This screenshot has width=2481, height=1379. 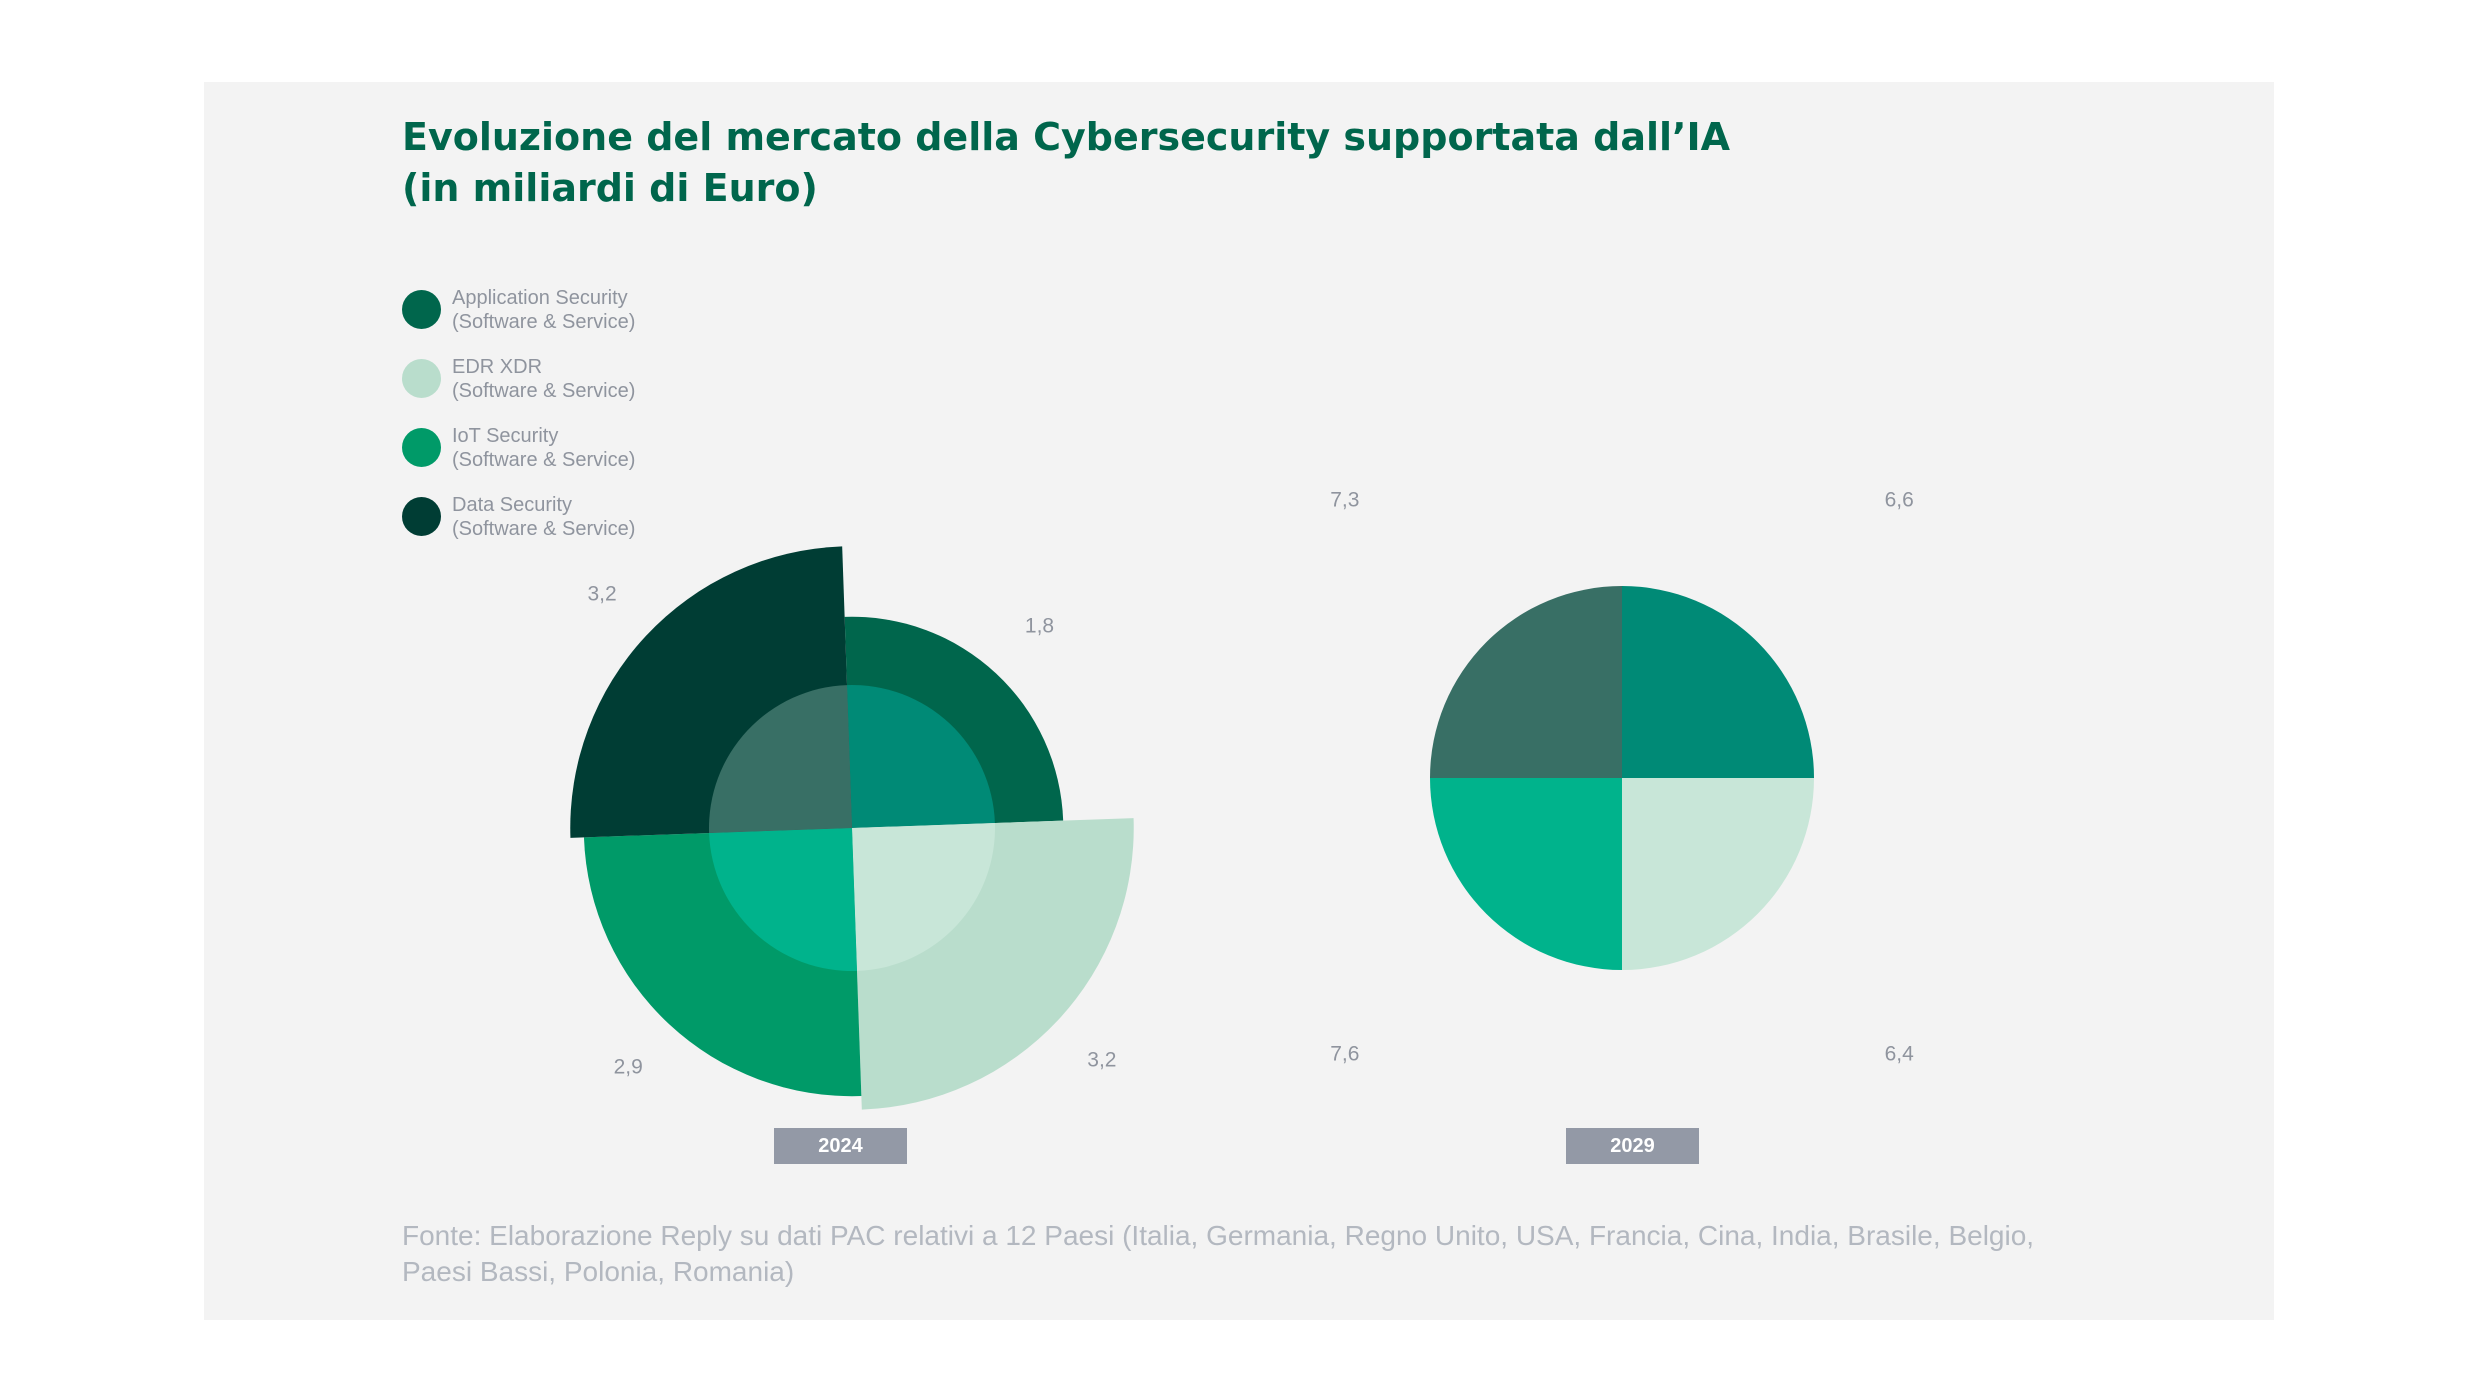 What do you see at coordinates (543, 448) in the screenshot?
I see `legend-label: IoT Security (Software & Service)` at bounding box center [543, 448].